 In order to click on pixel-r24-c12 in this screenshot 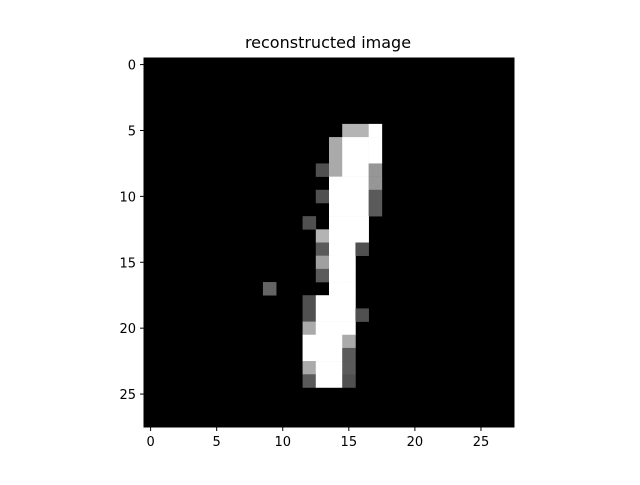, I will do `click(309, 381)`.